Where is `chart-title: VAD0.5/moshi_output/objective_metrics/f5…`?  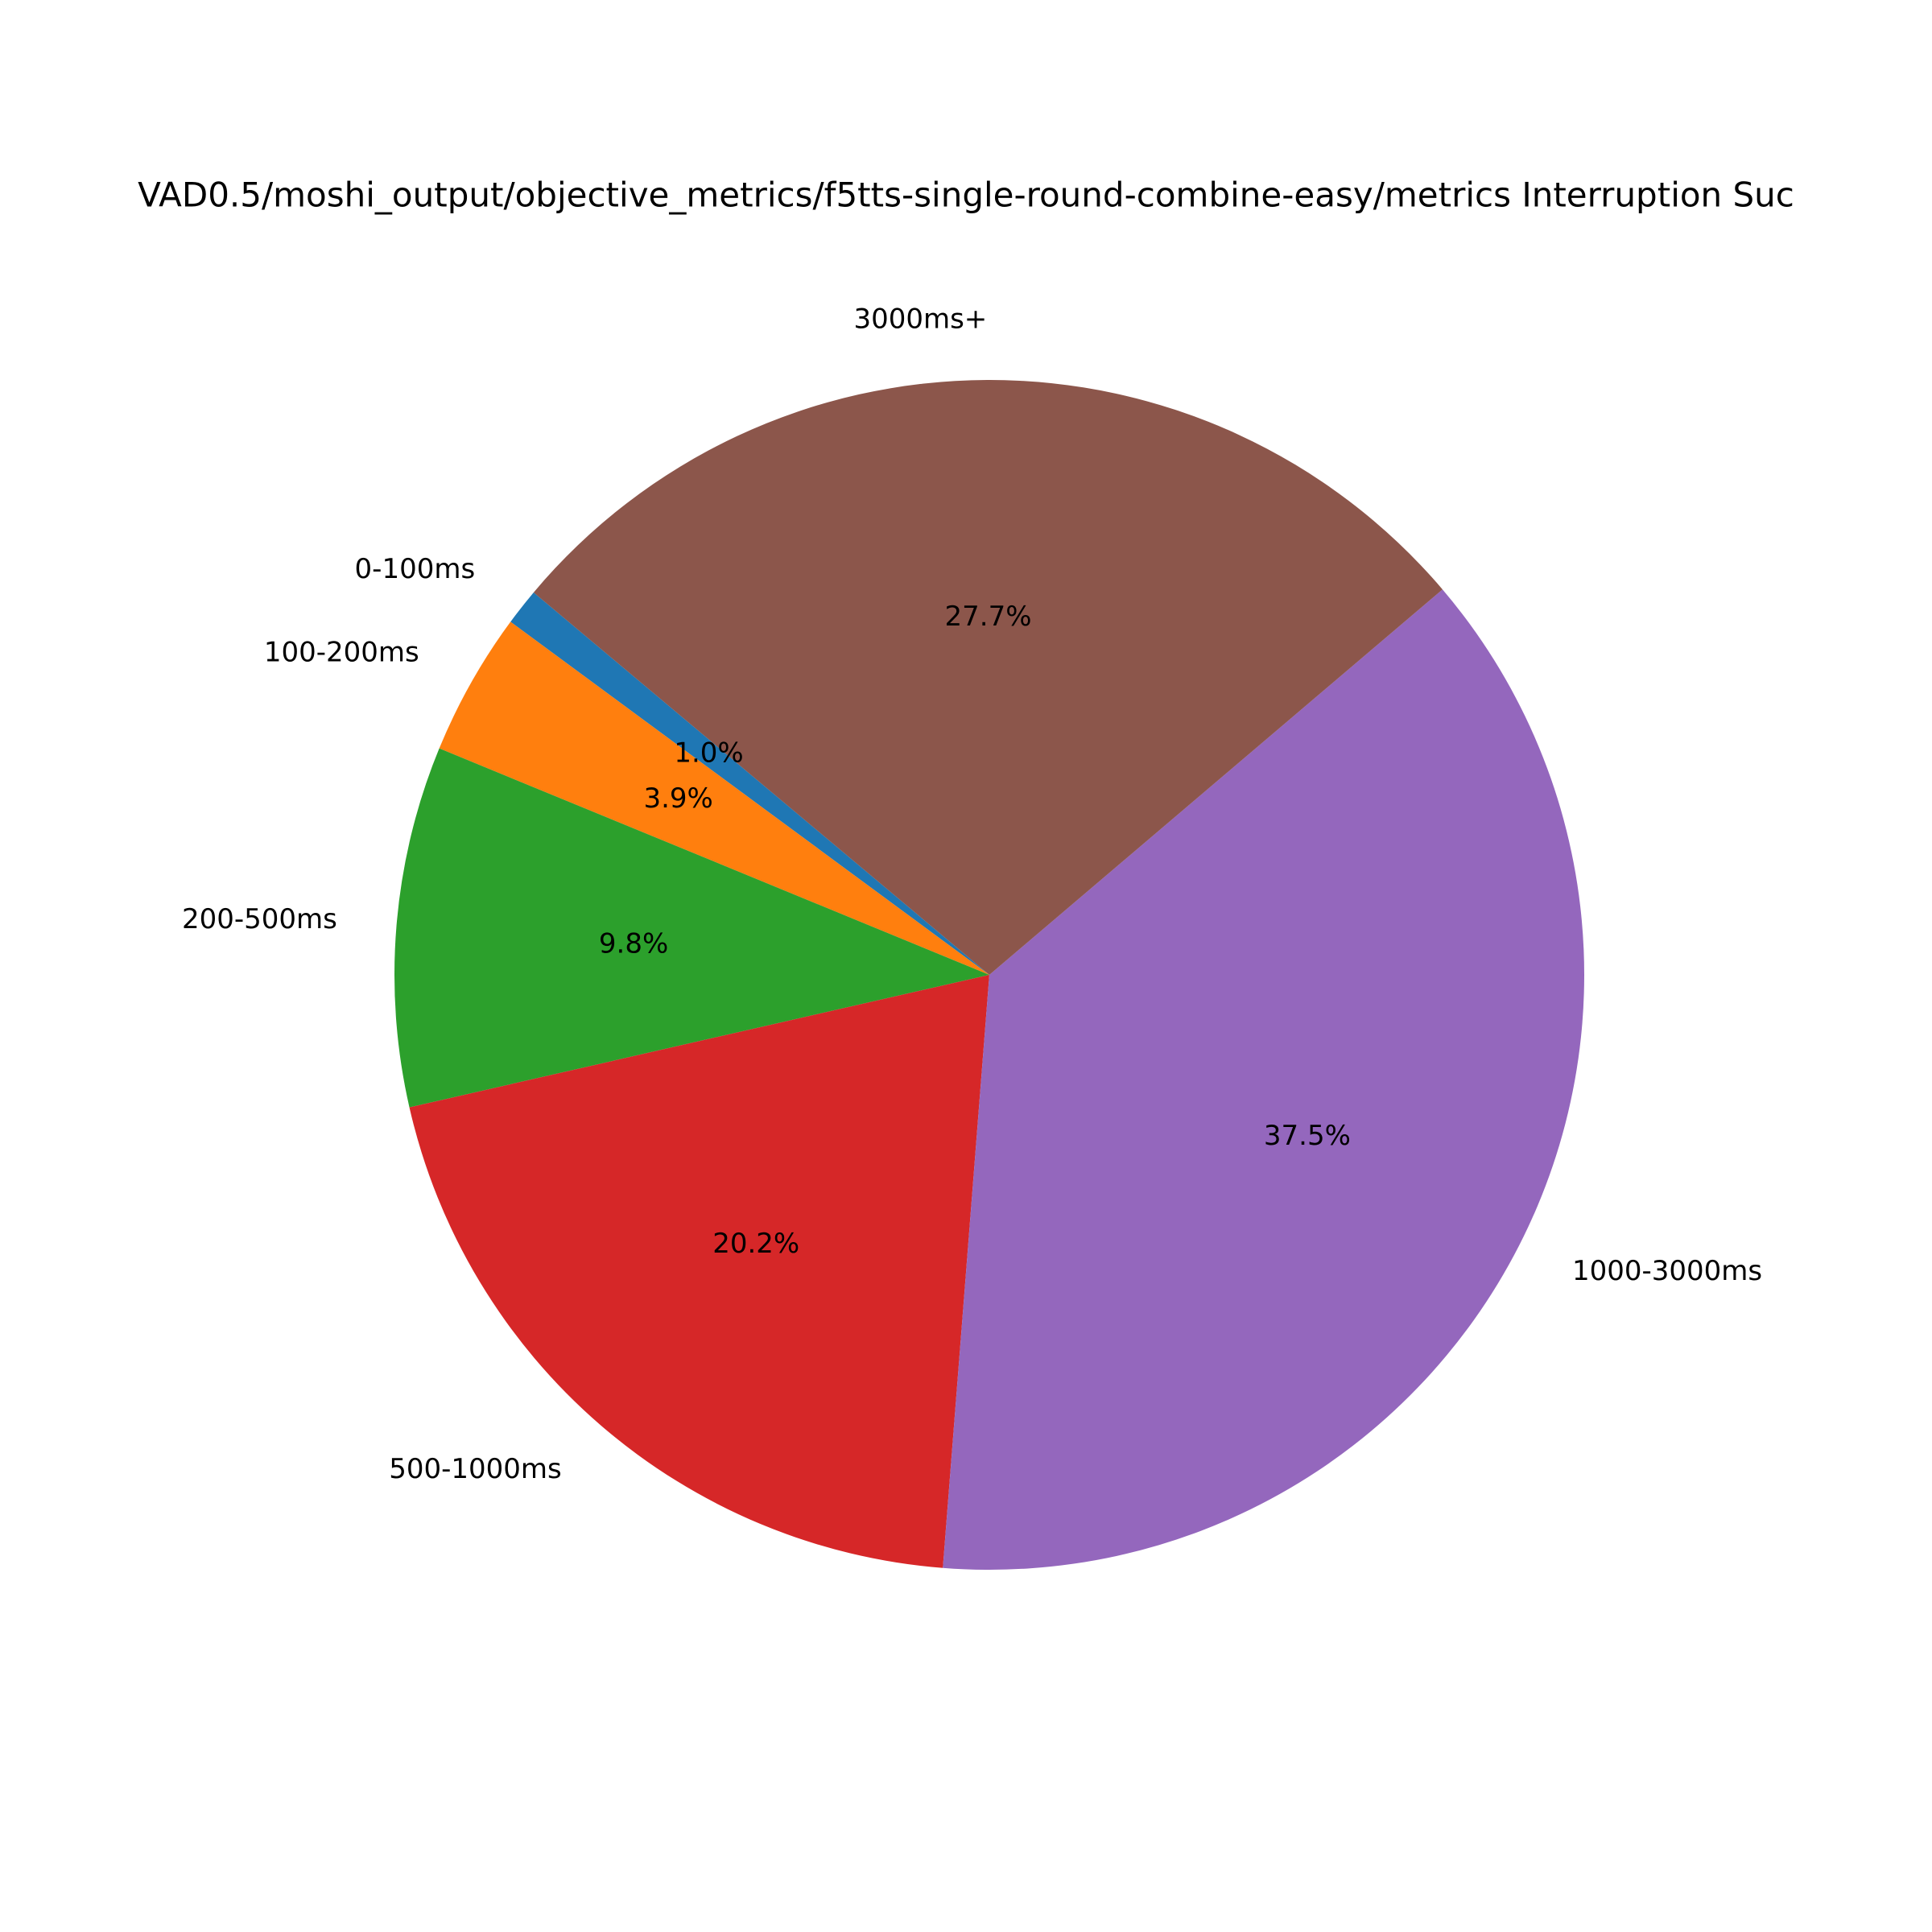
chart-title: VAD0.5/moshi_output/objective_metrics/f5… is located at coordinates (966, 195).